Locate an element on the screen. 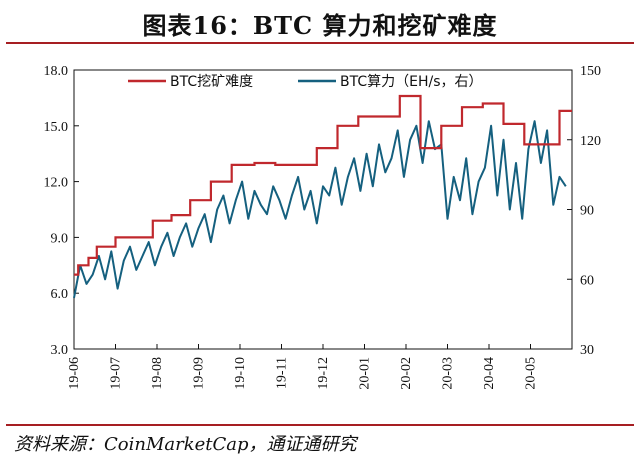 The height and width of the screenshot is (466, 640). x-tick-label: 20-05 is located at coordinates (531, 373).